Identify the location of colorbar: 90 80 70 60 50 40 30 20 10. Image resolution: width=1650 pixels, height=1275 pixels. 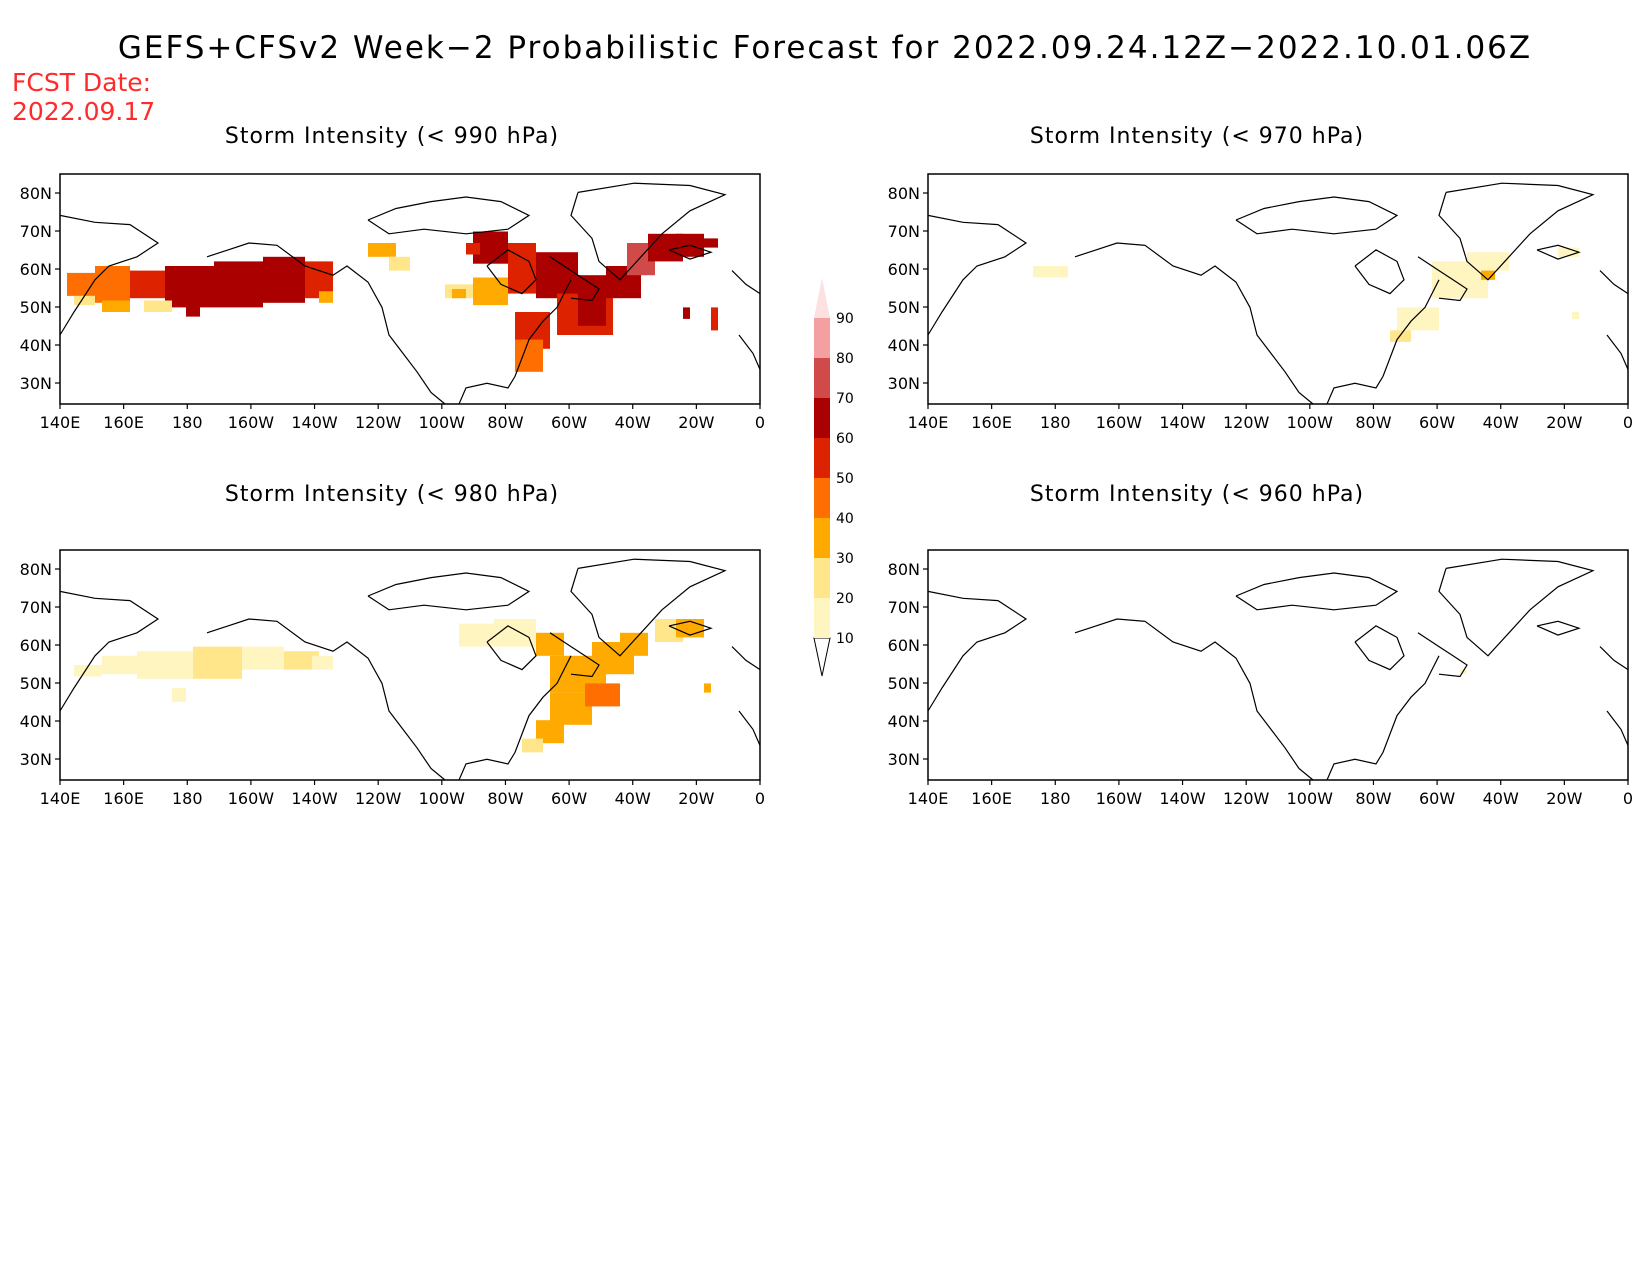
(833, 477).